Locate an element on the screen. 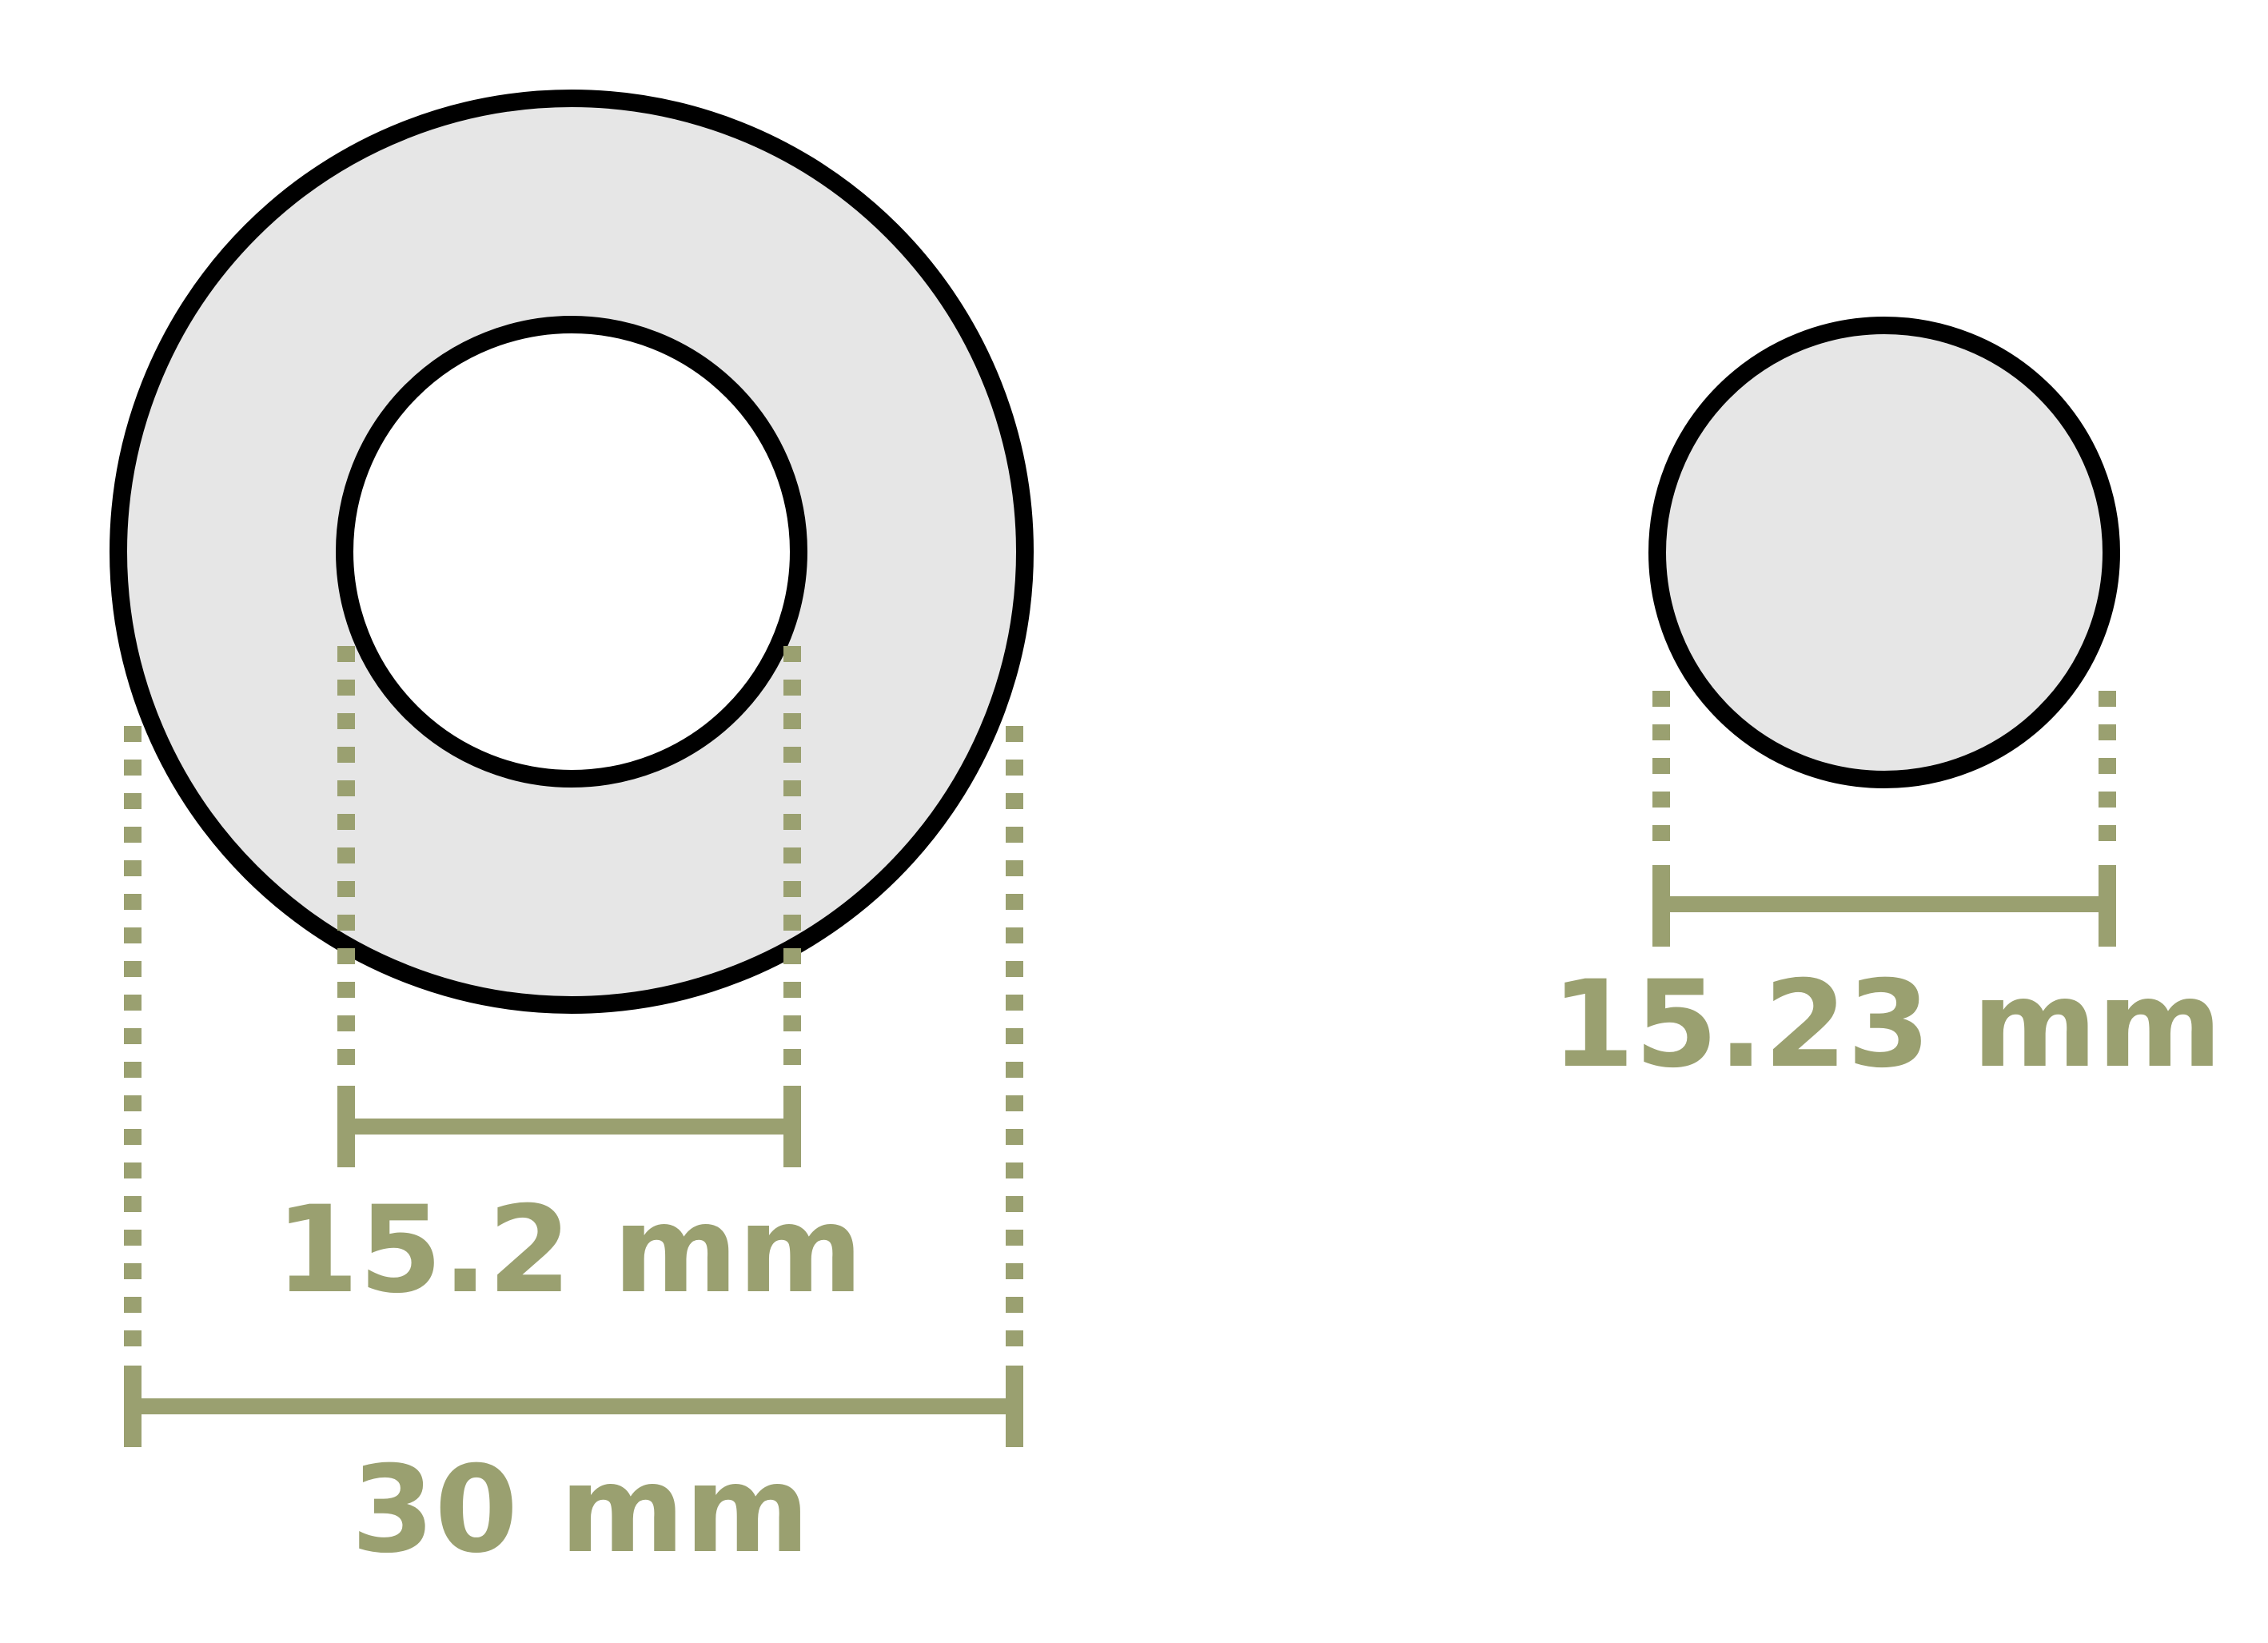  inner-diameter-dimension: 15.2 mm is located at coordinates (569, 983).